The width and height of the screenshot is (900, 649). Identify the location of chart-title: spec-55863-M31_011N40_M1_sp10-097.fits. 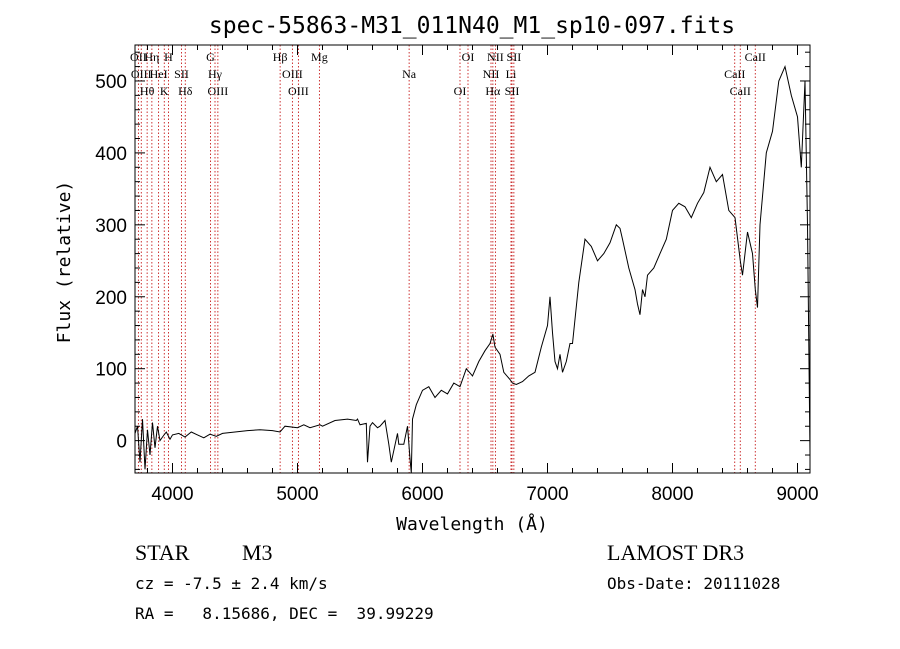
(472, 26).